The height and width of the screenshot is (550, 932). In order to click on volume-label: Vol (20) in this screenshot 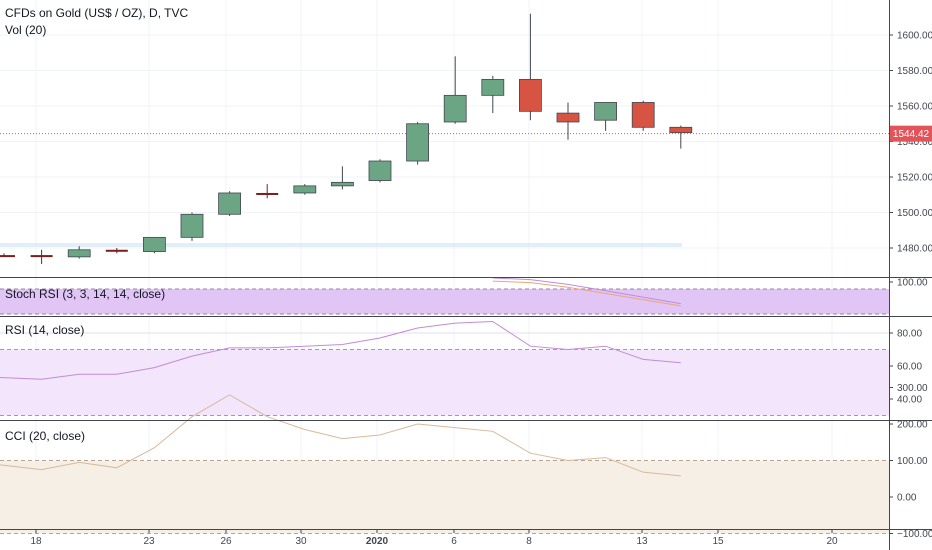, I will do `click(25, 30)`.